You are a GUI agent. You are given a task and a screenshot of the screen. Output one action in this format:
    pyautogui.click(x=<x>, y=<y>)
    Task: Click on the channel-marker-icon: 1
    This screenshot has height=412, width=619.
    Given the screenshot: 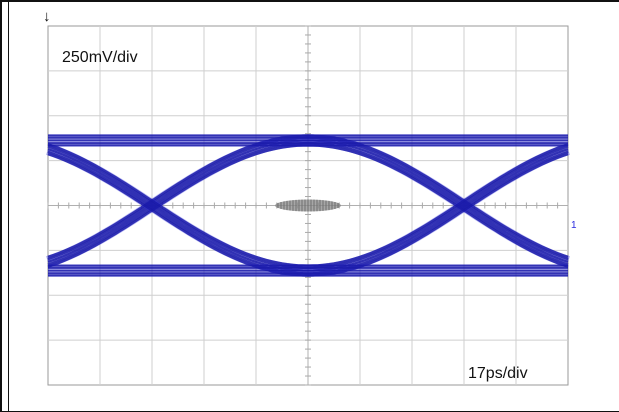 What is the action you would take?
    pyautogui.click(x=574, y=225)
    